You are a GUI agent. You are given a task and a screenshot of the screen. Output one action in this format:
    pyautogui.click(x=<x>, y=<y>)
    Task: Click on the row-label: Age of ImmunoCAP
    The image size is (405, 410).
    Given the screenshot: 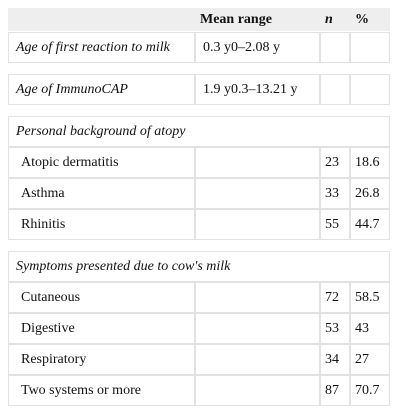 What is the action you would take?
    pyautogui.click(x=101, y=89)
    